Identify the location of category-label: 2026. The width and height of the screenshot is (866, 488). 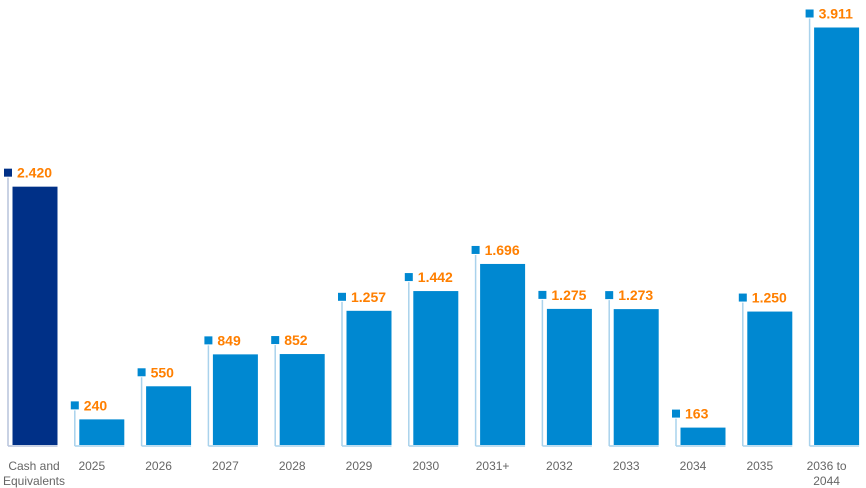
(158, 466).